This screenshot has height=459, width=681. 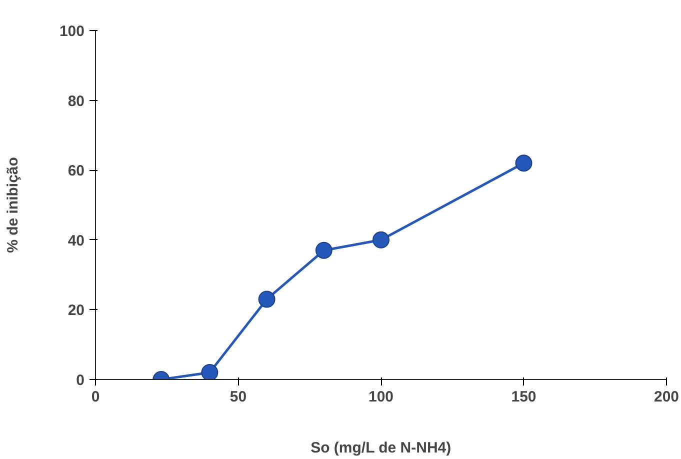 What do you see at coordinates (523, 397) in the screenshot?
I see `x-tick-label: 150` at bounding box center [523, 397].